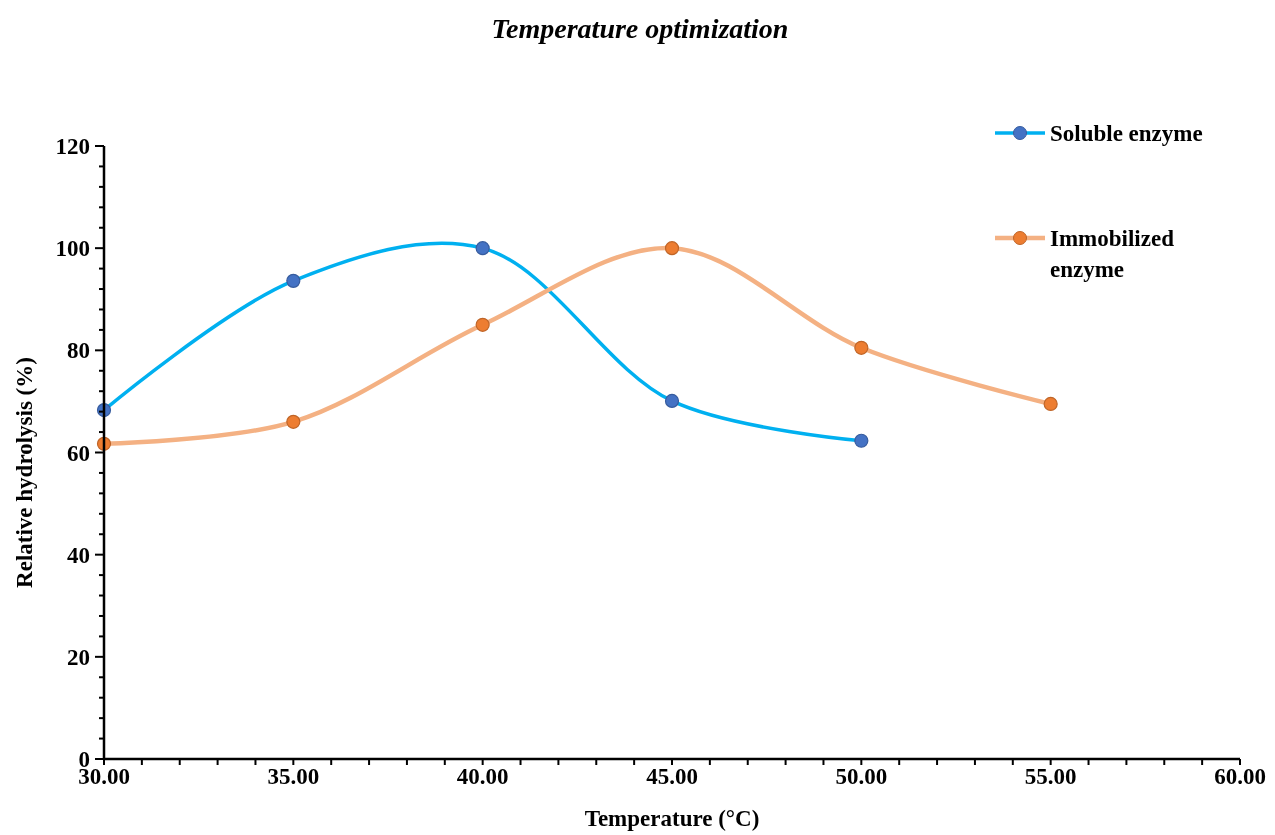  Describe the element at coordinates (78, 555) in the screenshot. I see `y-tick-label: 40` at that location.